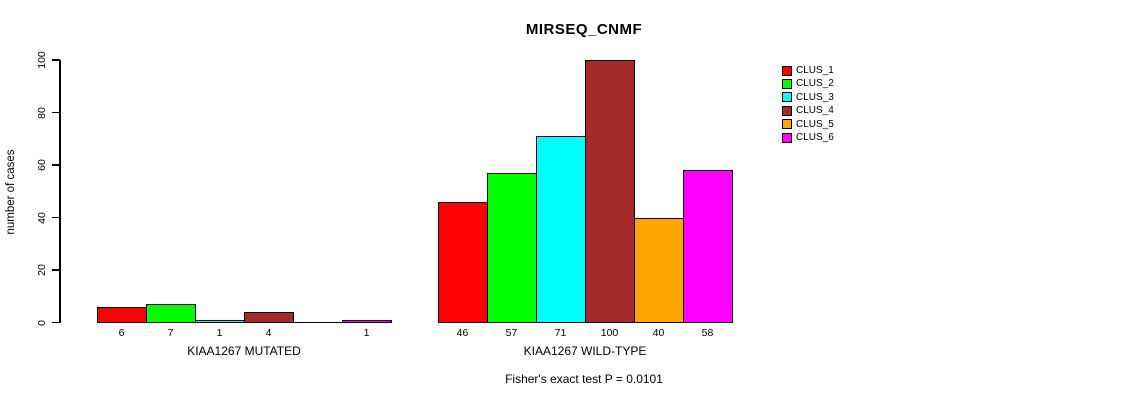  Describe the element at coordinates (815, 97) in the screenshot. I see `legend-label: CLUS_3` at that location.